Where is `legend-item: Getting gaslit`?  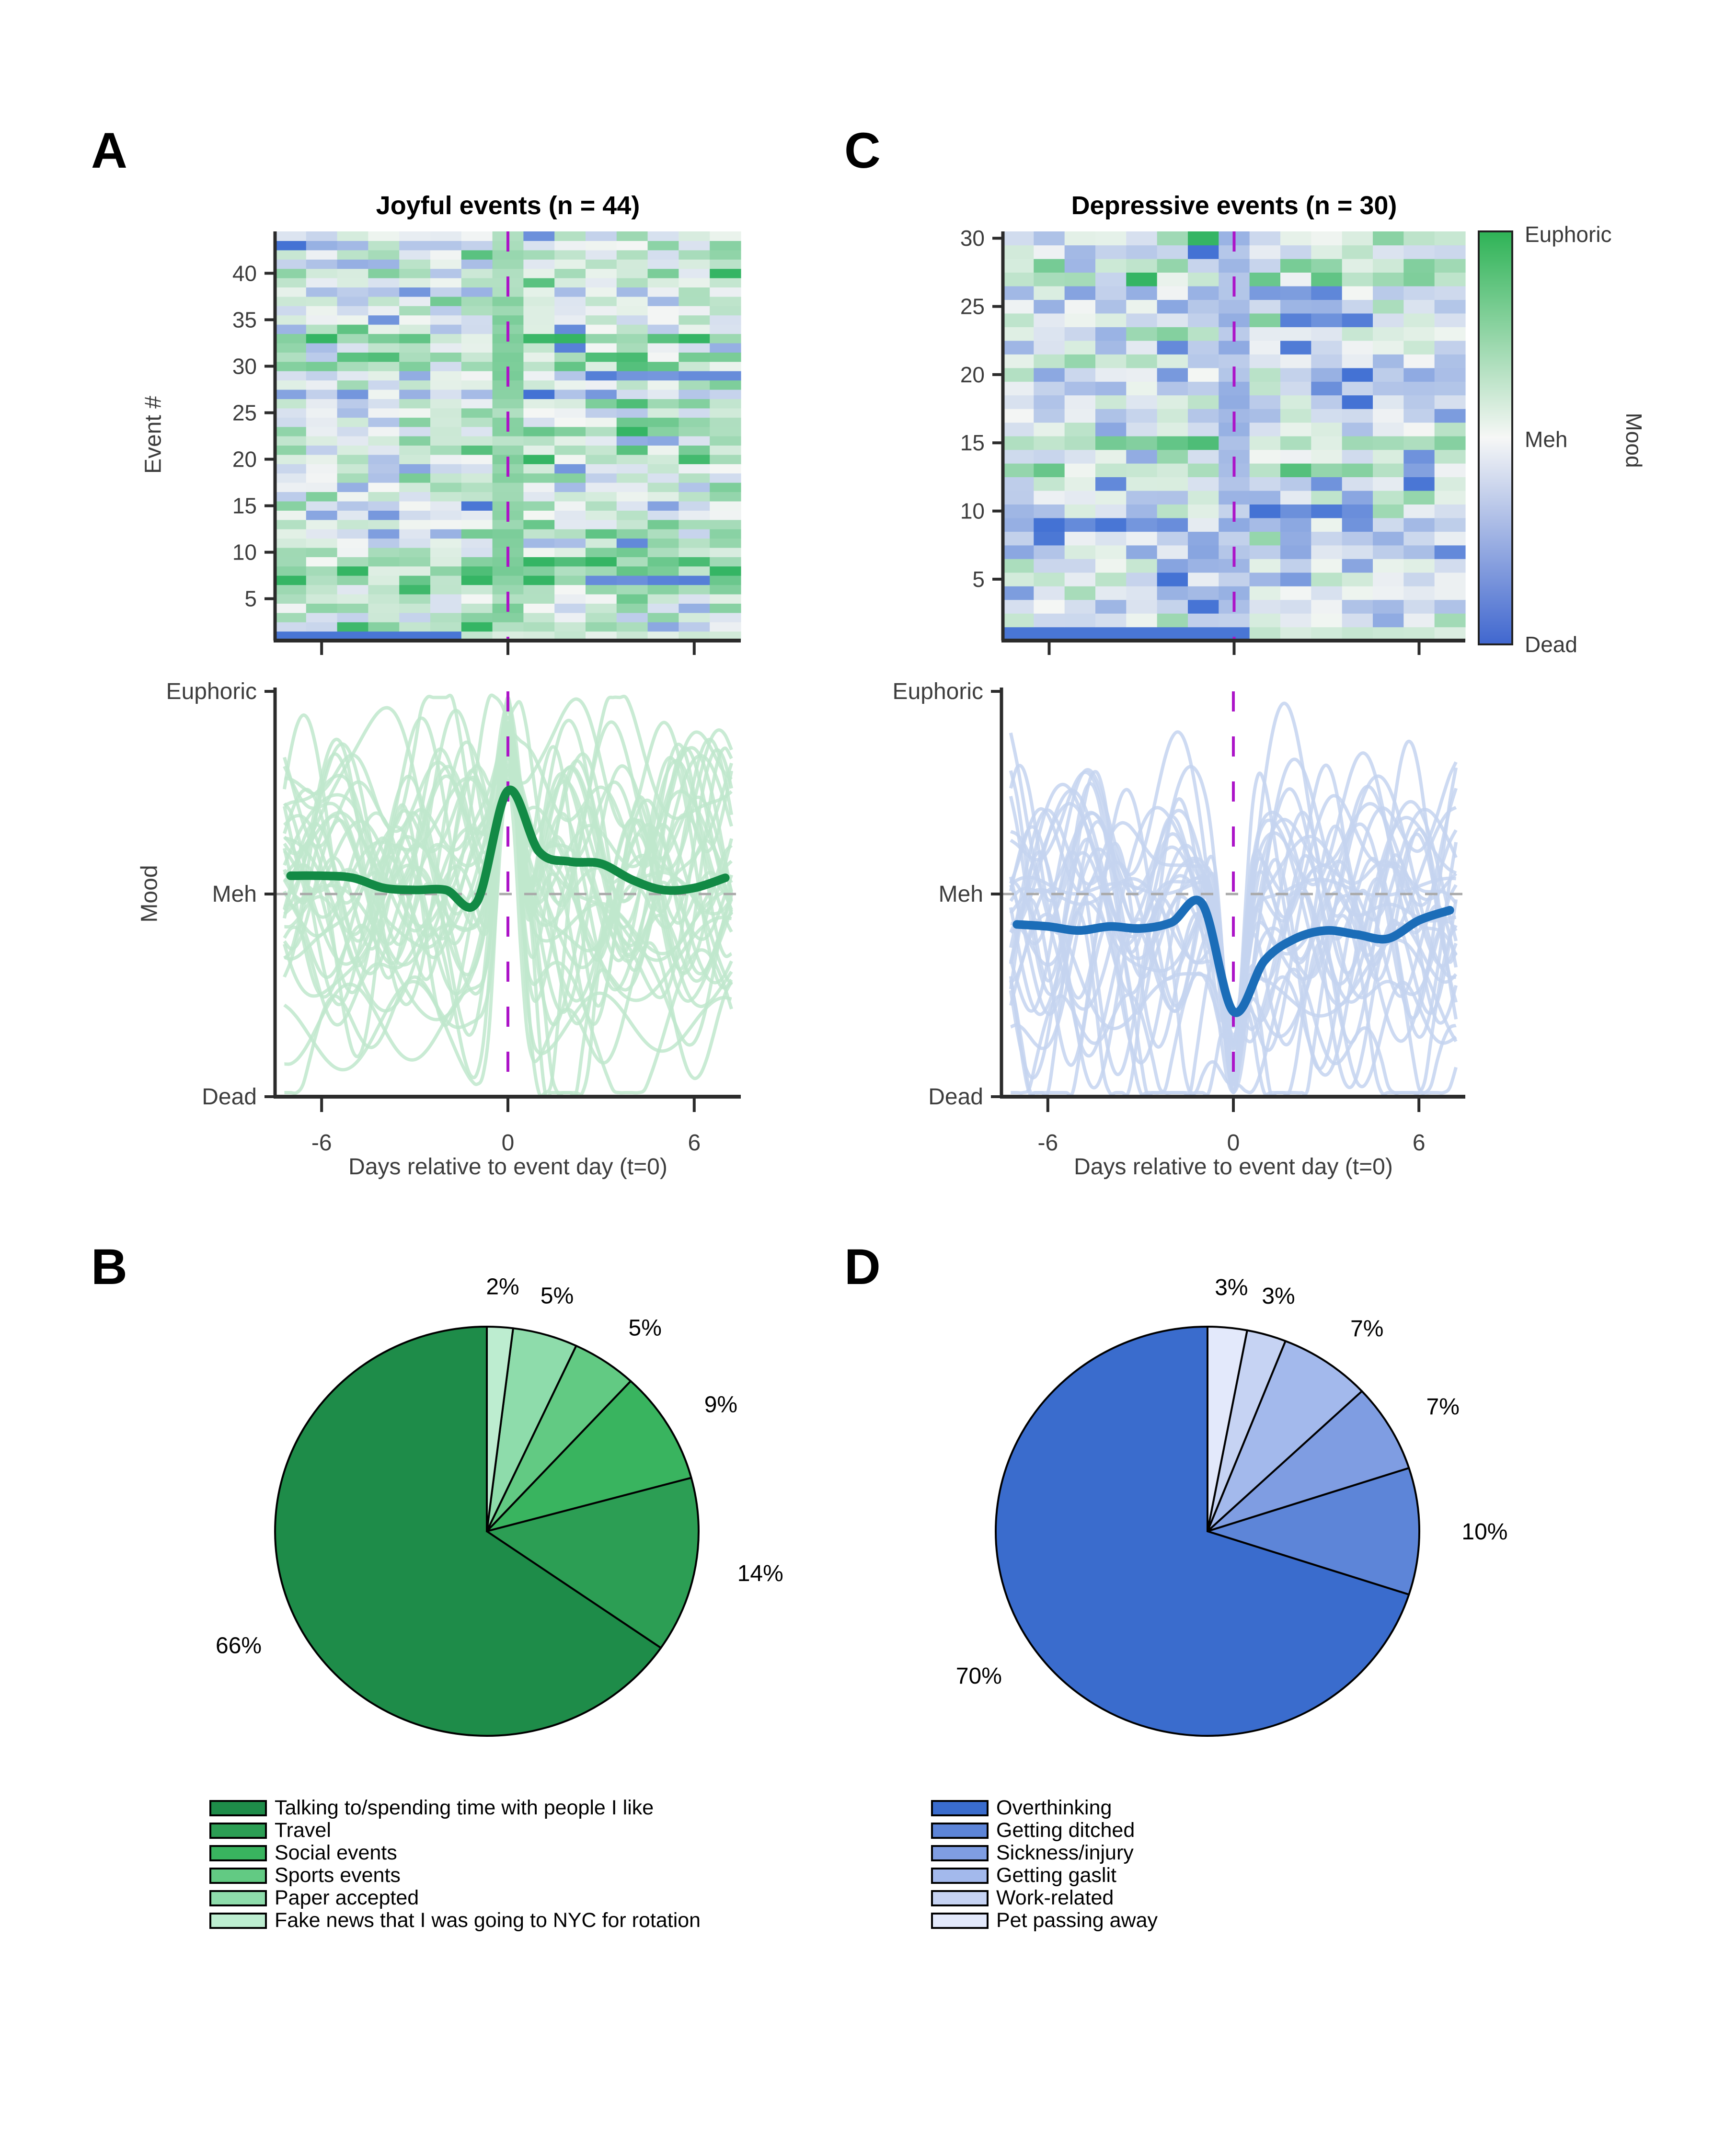 legend-item: Getting gaslit is located at coordinates (1044, 1875).